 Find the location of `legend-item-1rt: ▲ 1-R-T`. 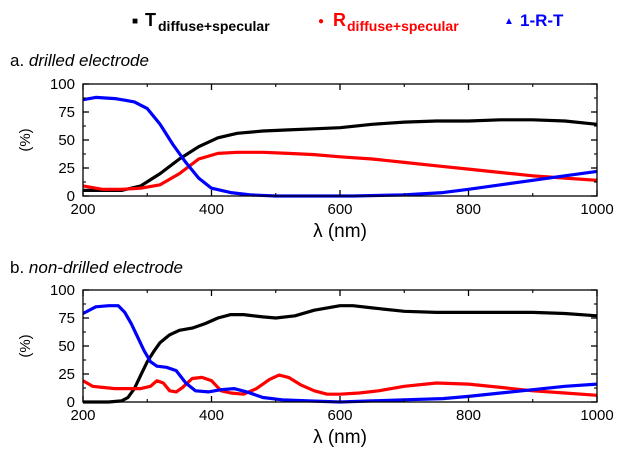

legend-item-1rt: ▲ 1-R-T is located at coordinates (534, 20).